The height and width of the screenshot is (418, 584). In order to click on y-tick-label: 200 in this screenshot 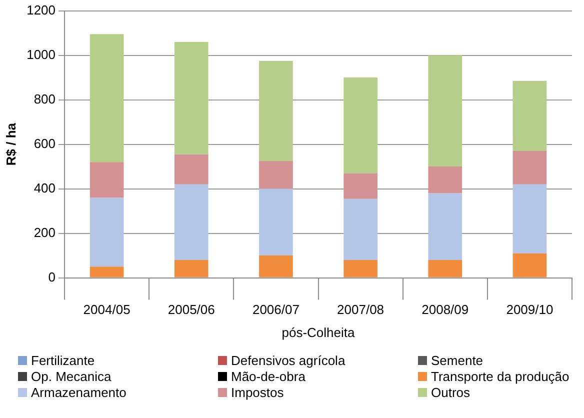, I will do `click(45, 232)`.